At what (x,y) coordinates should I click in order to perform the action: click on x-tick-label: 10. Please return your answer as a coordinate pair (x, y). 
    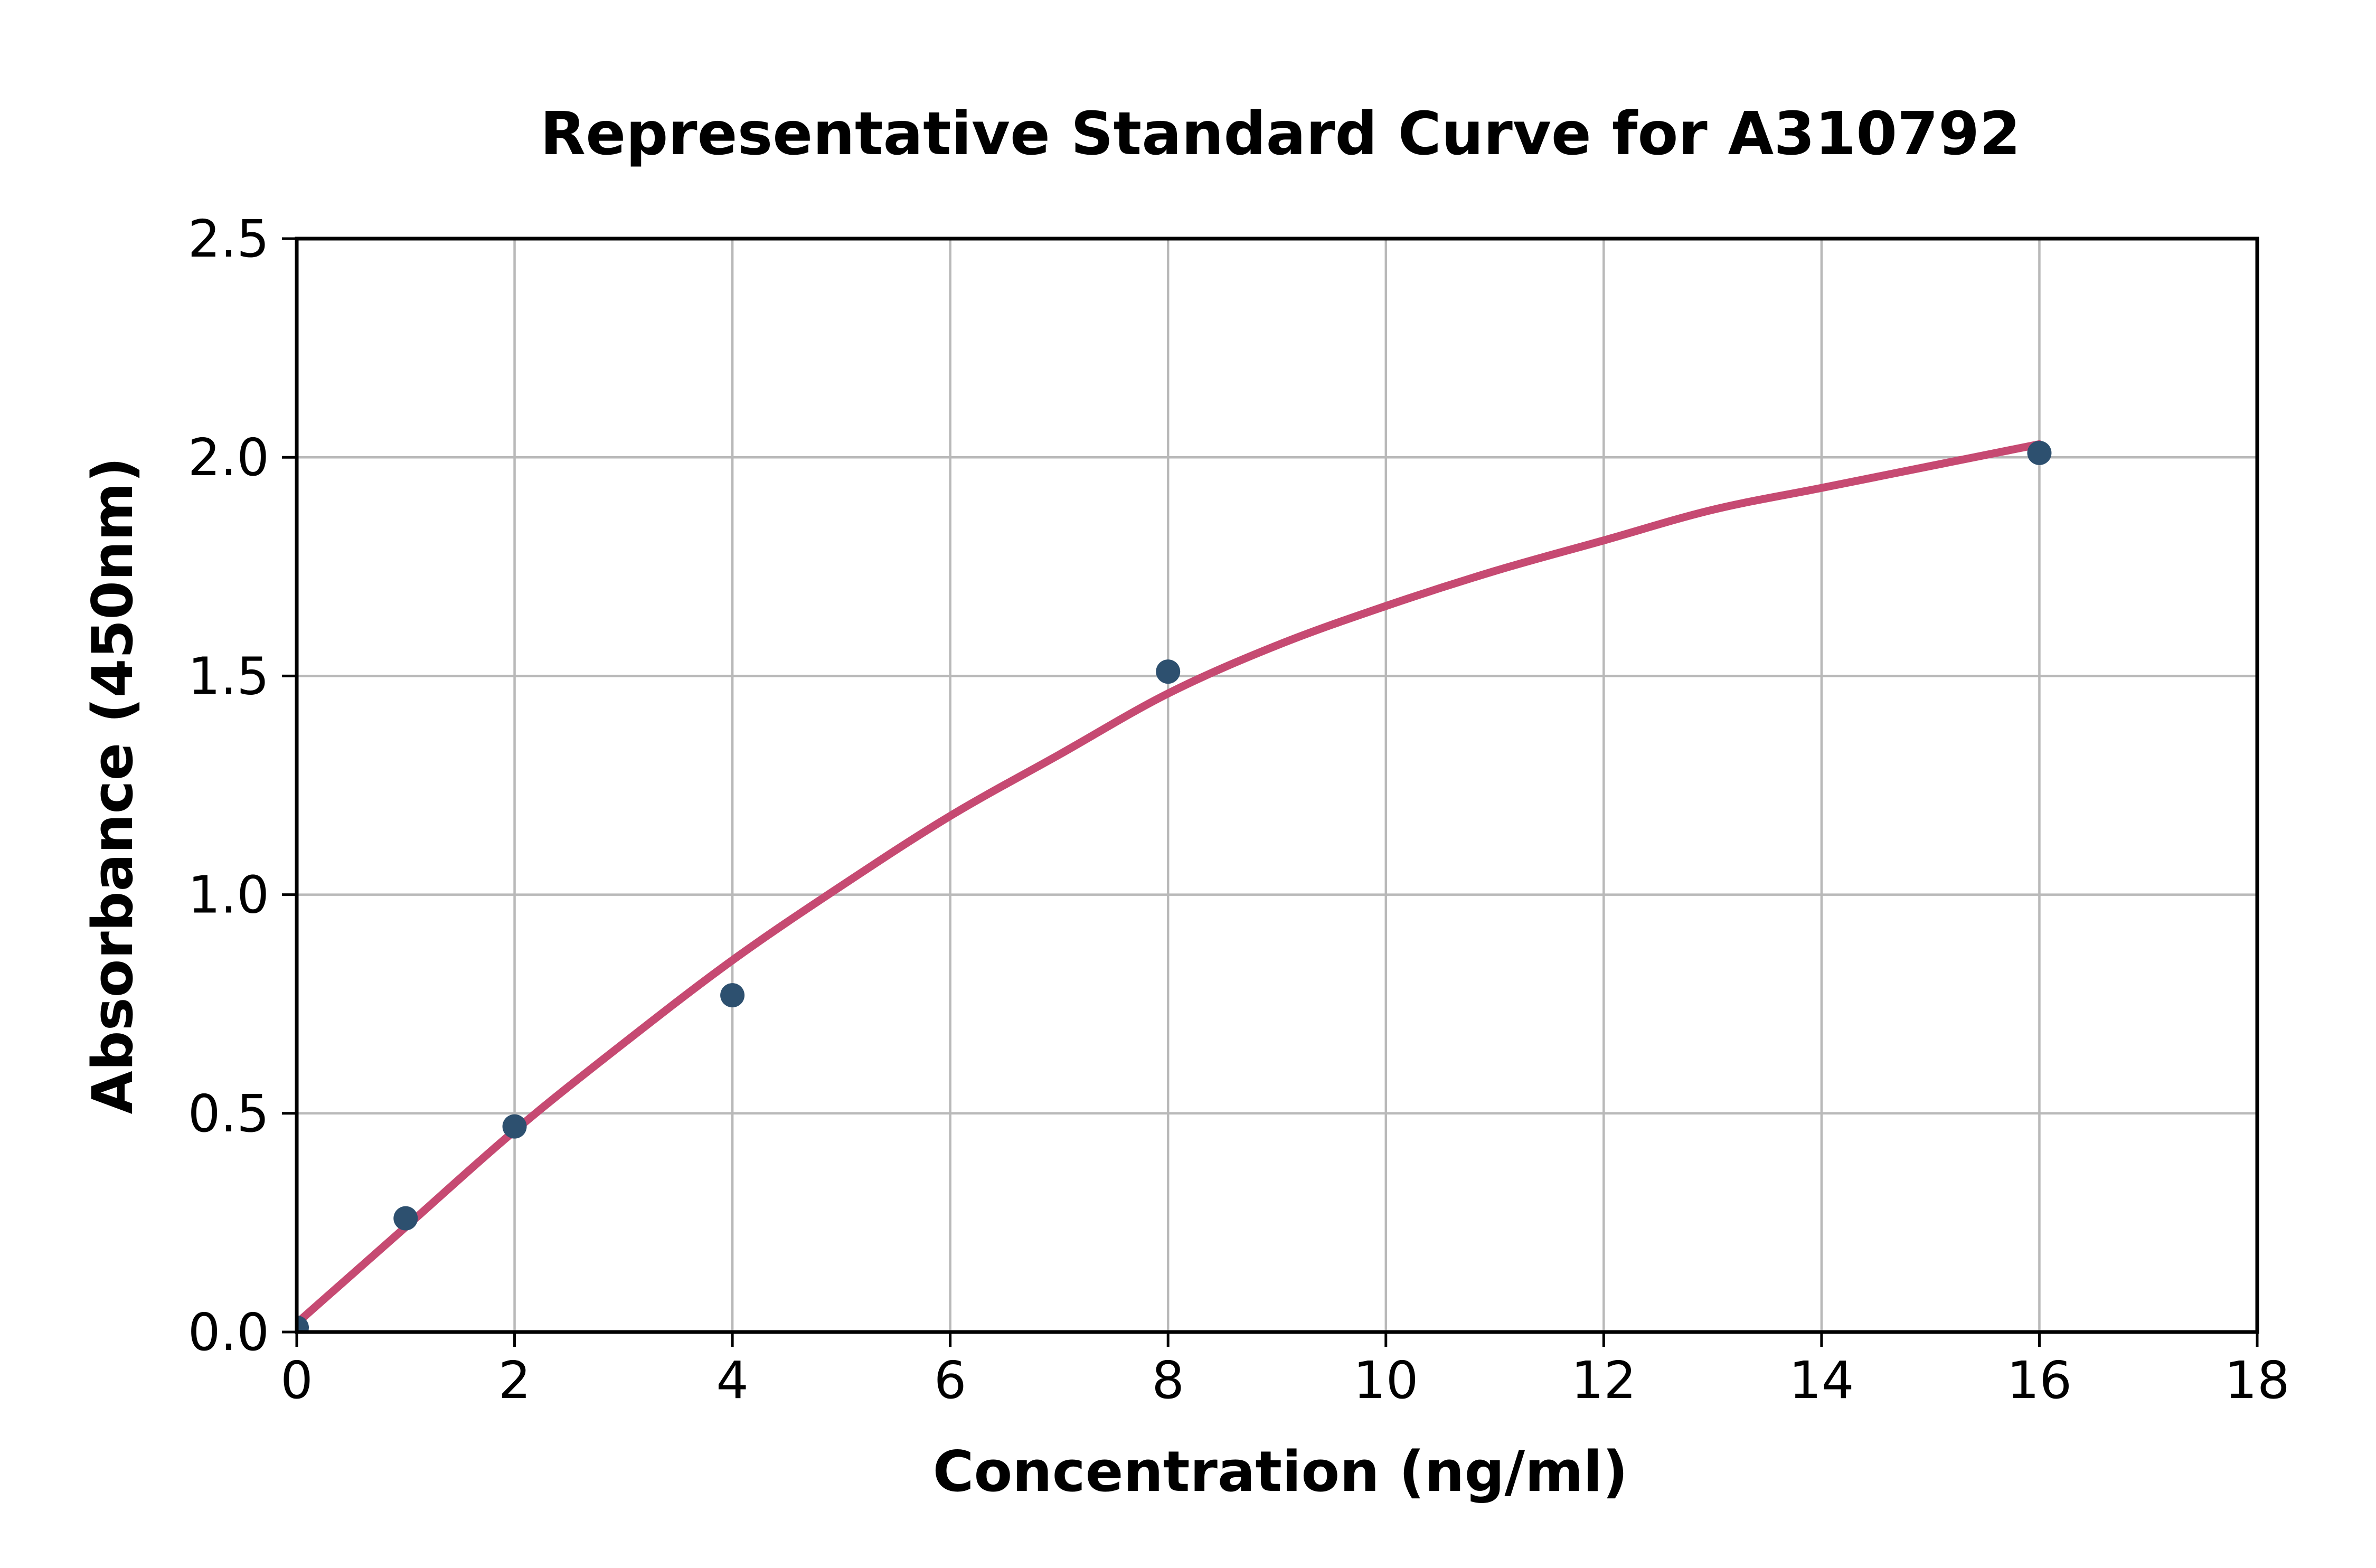
    Looking at the image, I should click on (1386, 1380).